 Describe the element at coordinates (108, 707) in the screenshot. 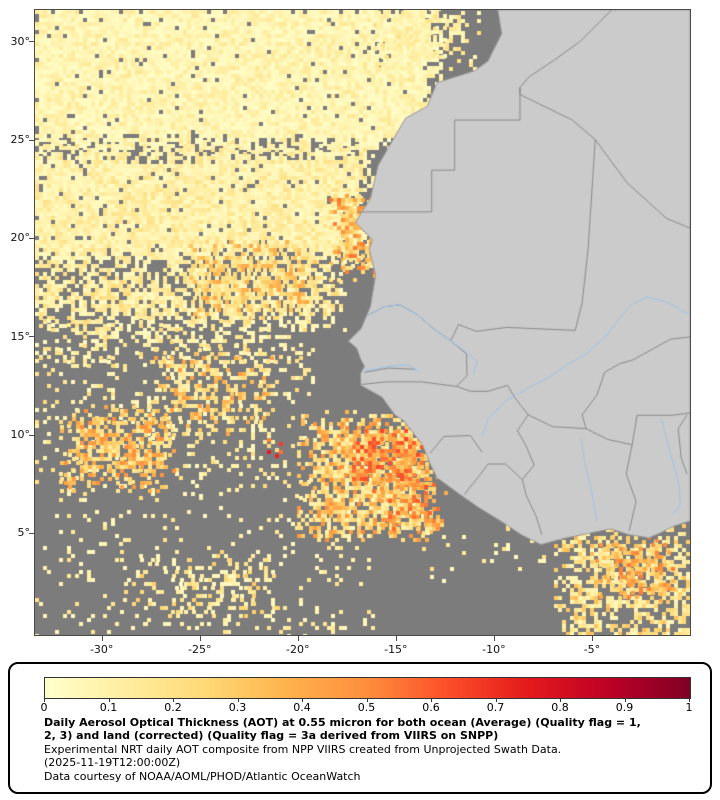

I see `colorbar-tick-label: 0.1` at that location.